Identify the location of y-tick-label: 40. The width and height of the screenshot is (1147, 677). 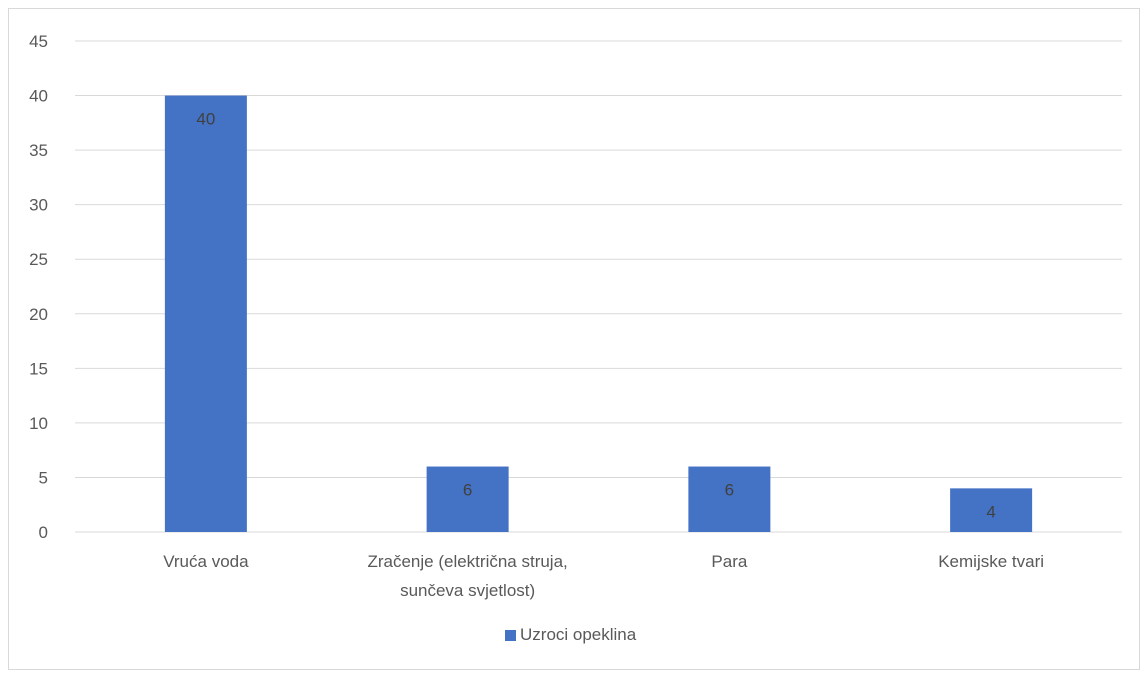
(38, 96).